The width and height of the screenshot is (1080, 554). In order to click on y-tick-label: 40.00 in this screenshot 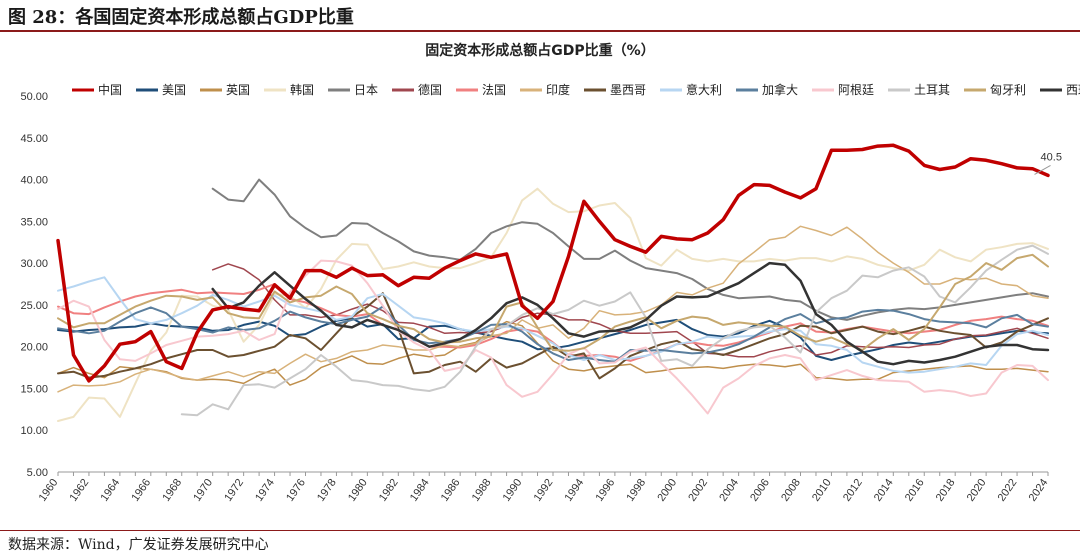, I will do `click(34, 181)`.